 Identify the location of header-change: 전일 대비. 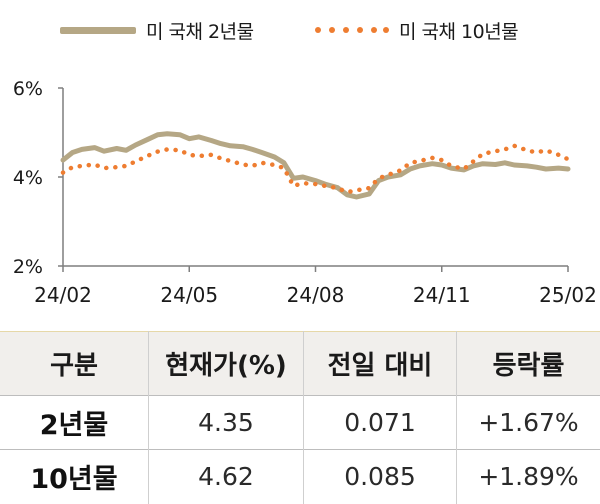
(380, 363).